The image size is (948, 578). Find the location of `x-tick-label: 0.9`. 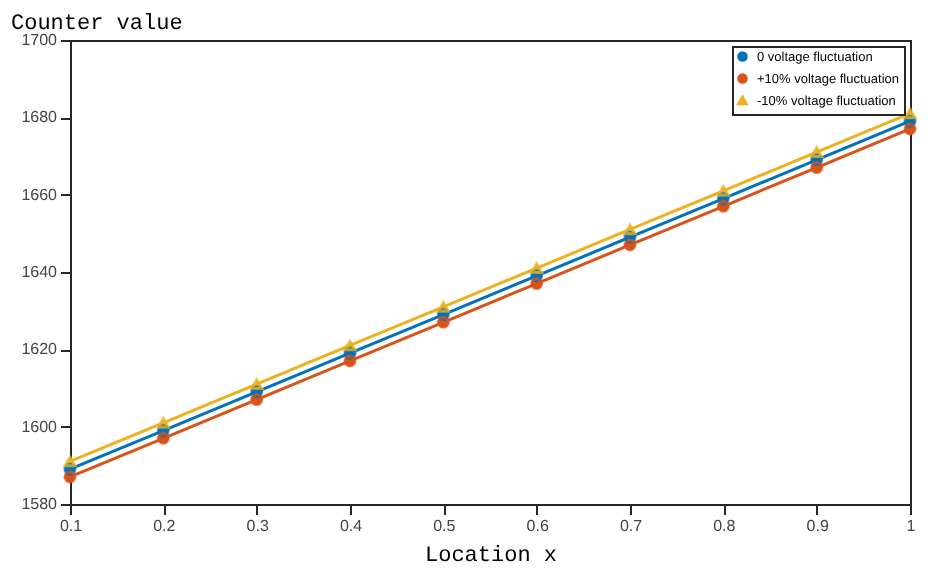

x-tick-label: 0.9 is located at coordinates (818, 526).